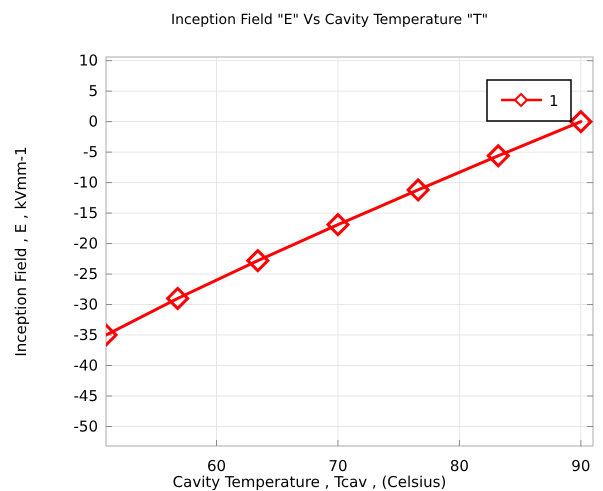 This screenshot has height=491, width=603. What do you see at coordinates (329, 20) in the screenshot?
I see `chart-title: Inception Field "E" Vs Cavity Temperature "T"` at bounding box center [329, 20].